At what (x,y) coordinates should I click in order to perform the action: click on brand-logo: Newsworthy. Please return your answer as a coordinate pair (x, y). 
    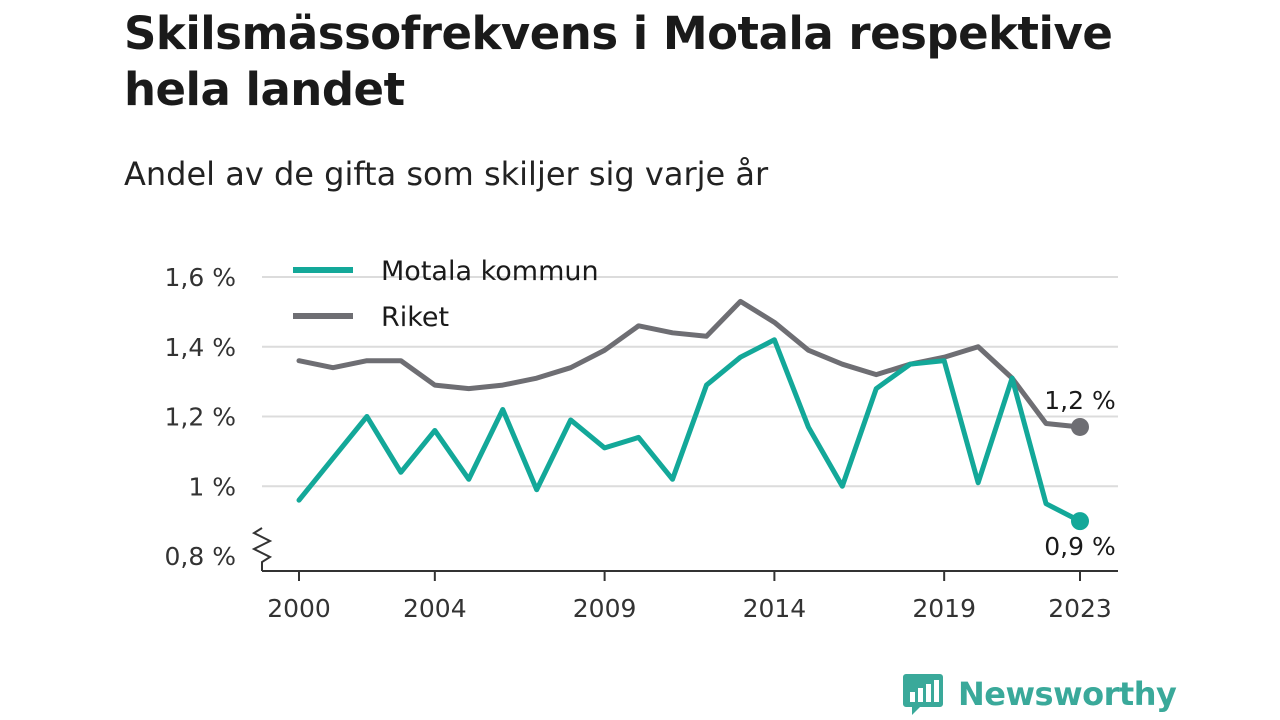
    Looking at the image, I should click on (1039, 694).